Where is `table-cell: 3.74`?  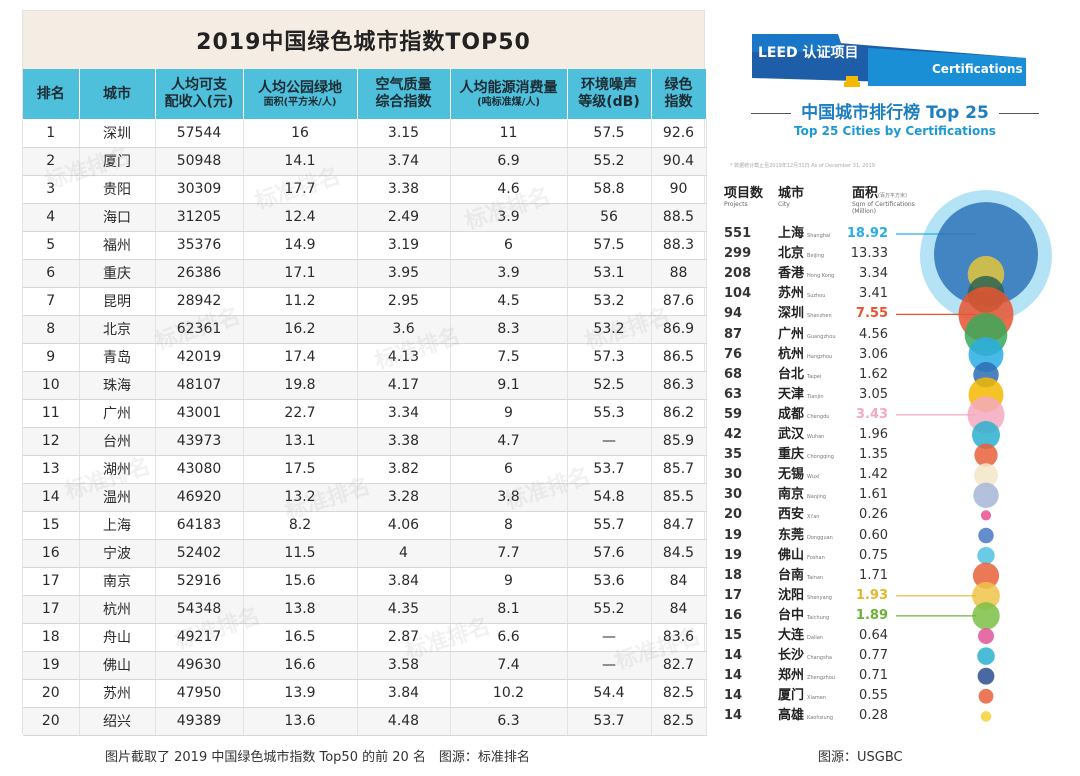
table-cell: 3.74 is located at coordinates (404, 161).